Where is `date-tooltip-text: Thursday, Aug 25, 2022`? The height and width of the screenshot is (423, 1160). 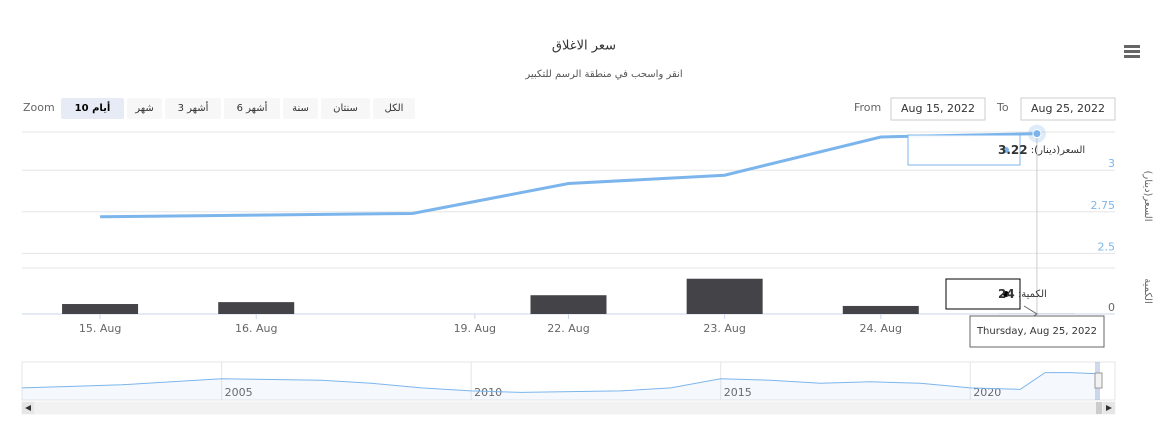
date-tooltip-text: Thursday, Aug 25, 2022 is located at coordinates (1036, 331).